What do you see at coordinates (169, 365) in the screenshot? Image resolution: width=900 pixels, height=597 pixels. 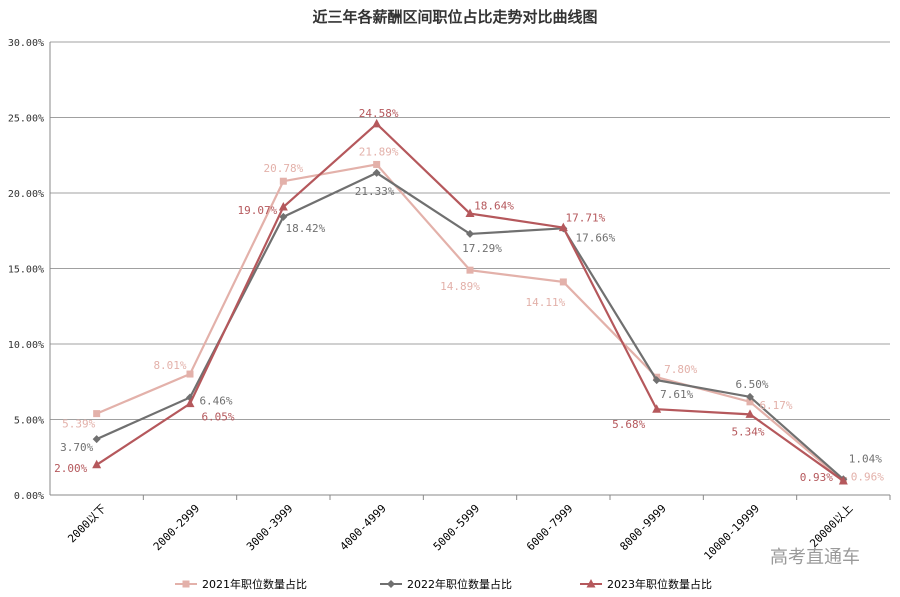 I see `data-label: 8.01%` at bounding box center [169, 365].